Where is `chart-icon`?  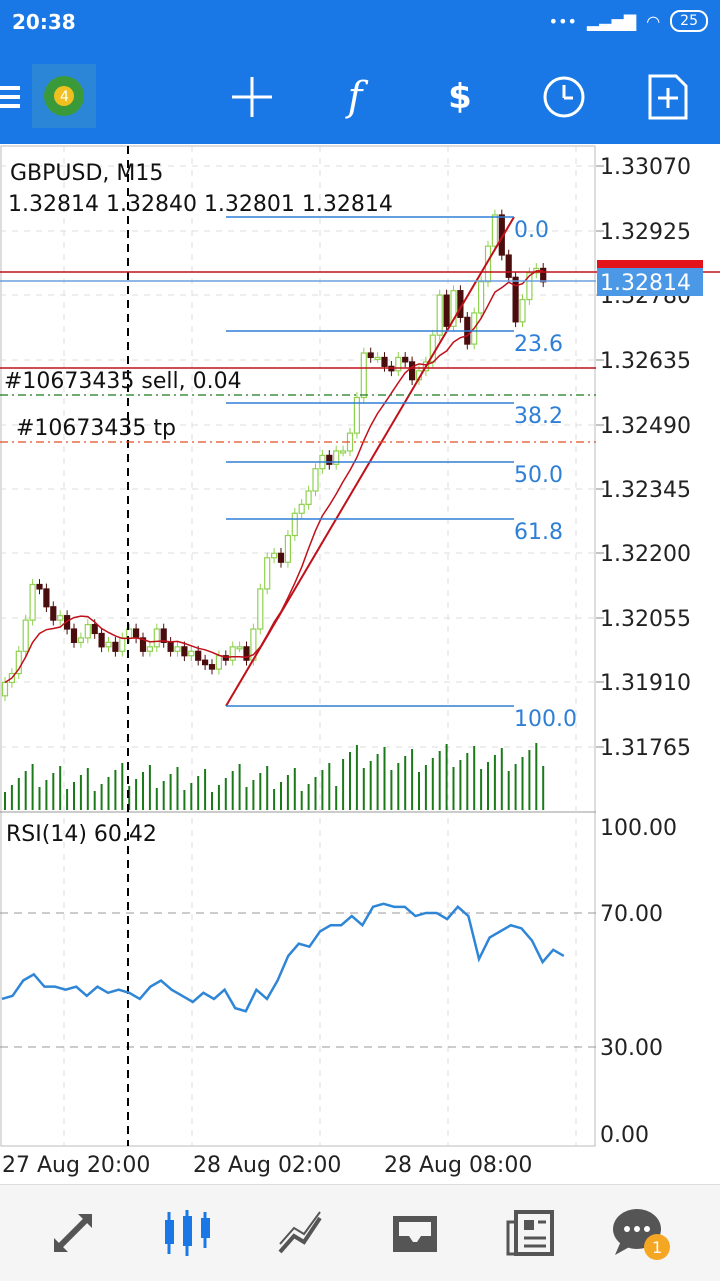
chart-icon is located at coordinates (187, 1233).